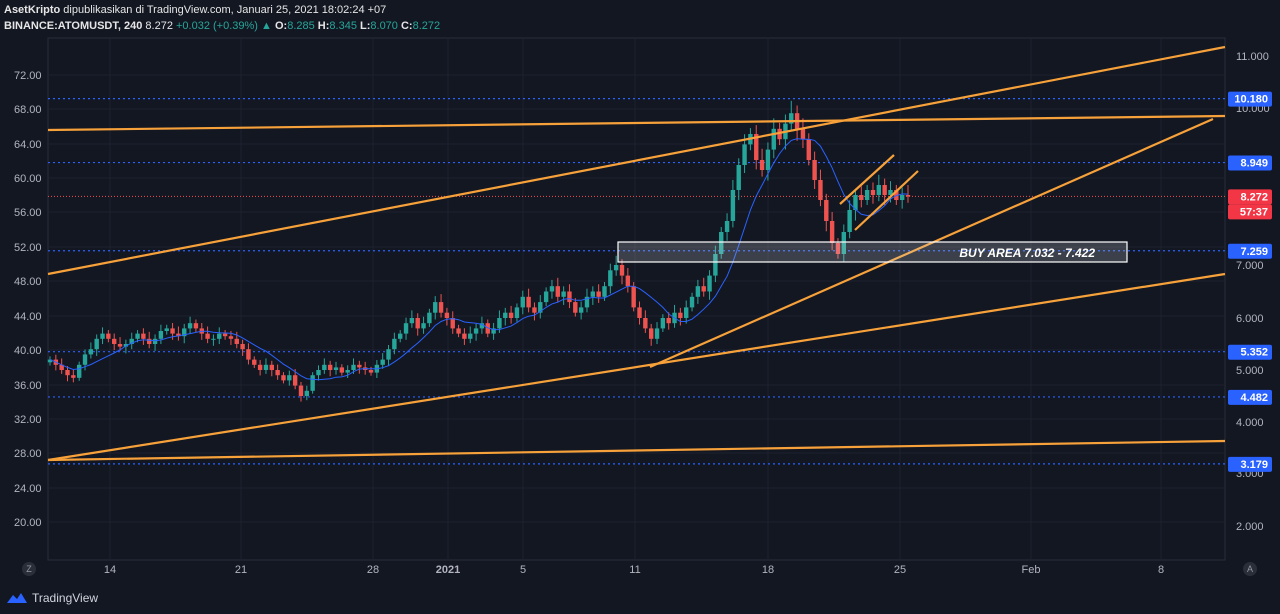 The height and width of the screenshot is (614, 1280). What do you see at coordinates (28, 523) in the screenshot?
I see `left-axis-label: 20.00` at bounding box center [28, 523].